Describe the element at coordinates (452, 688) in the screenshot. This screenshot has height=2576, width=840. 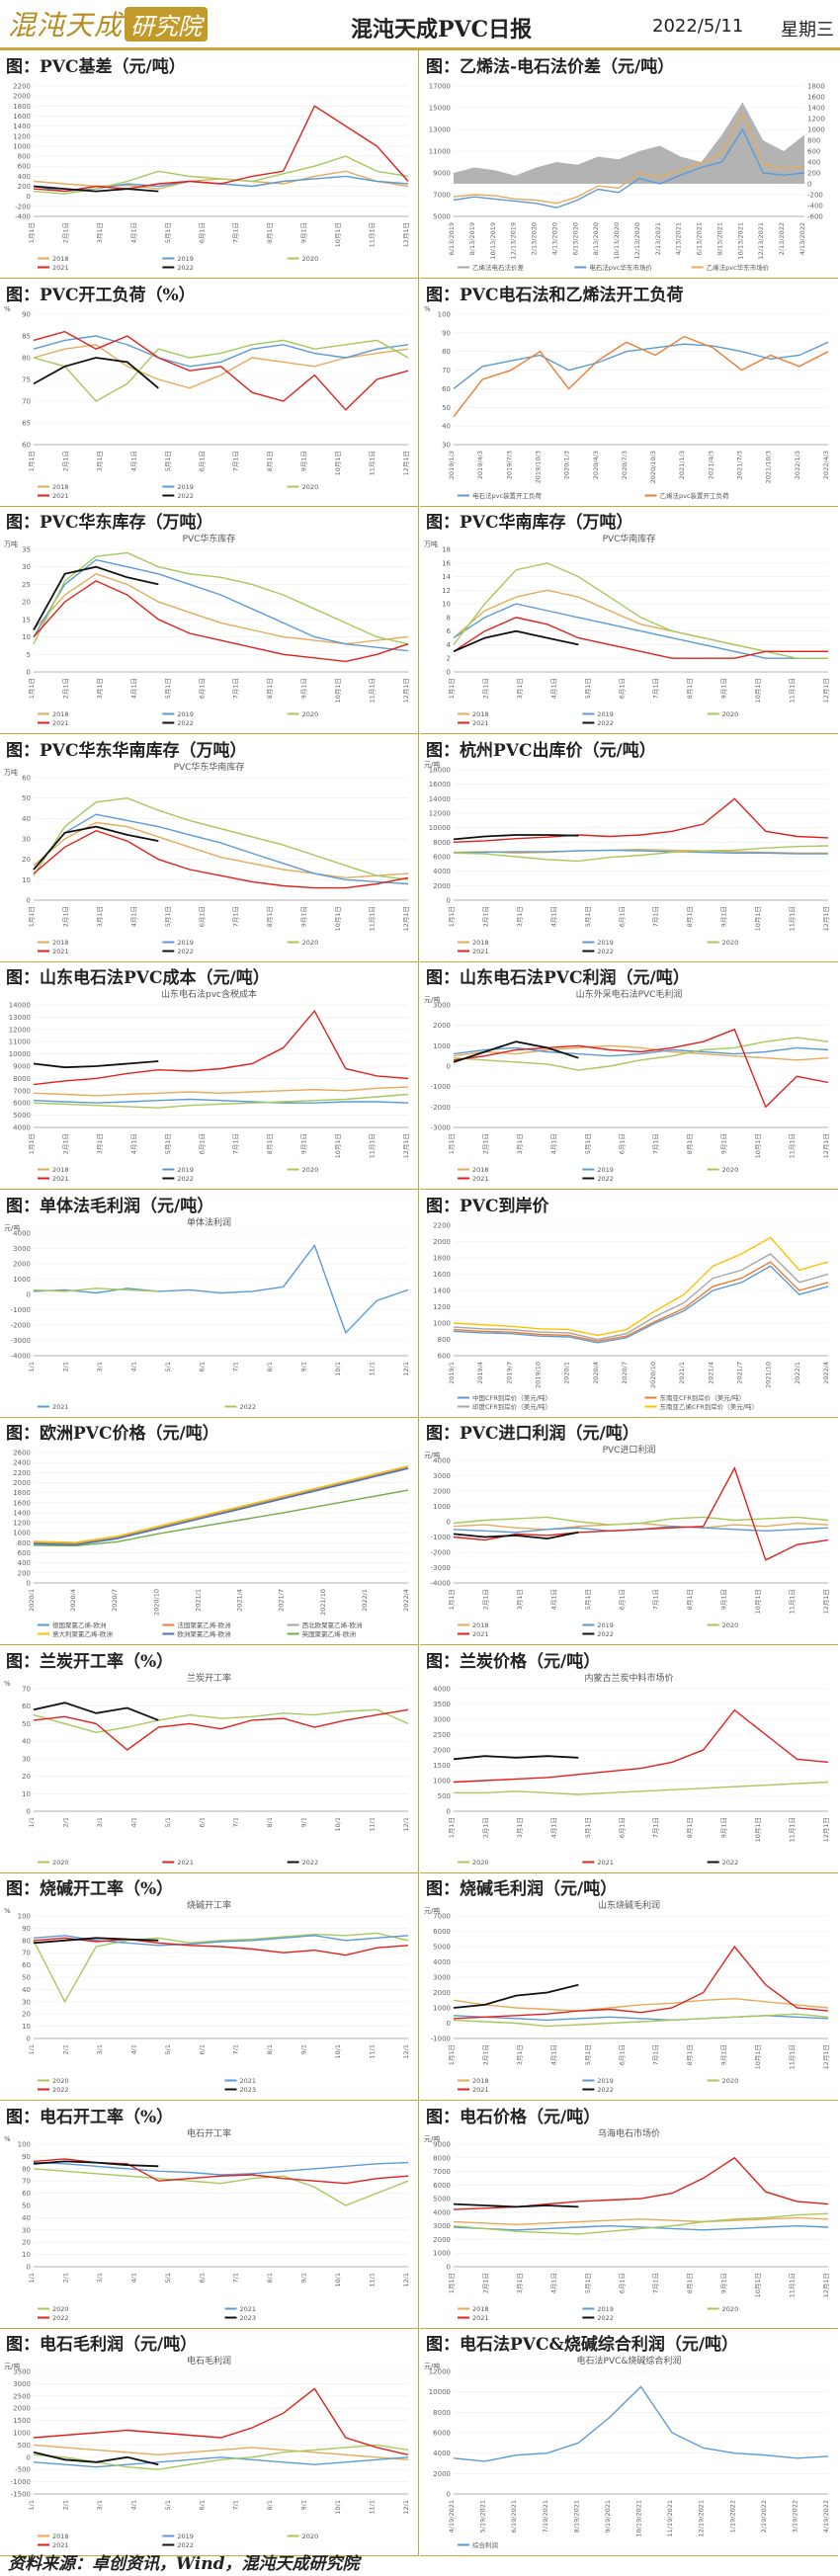
I see `x-tick-label: 1月1日` at that location.